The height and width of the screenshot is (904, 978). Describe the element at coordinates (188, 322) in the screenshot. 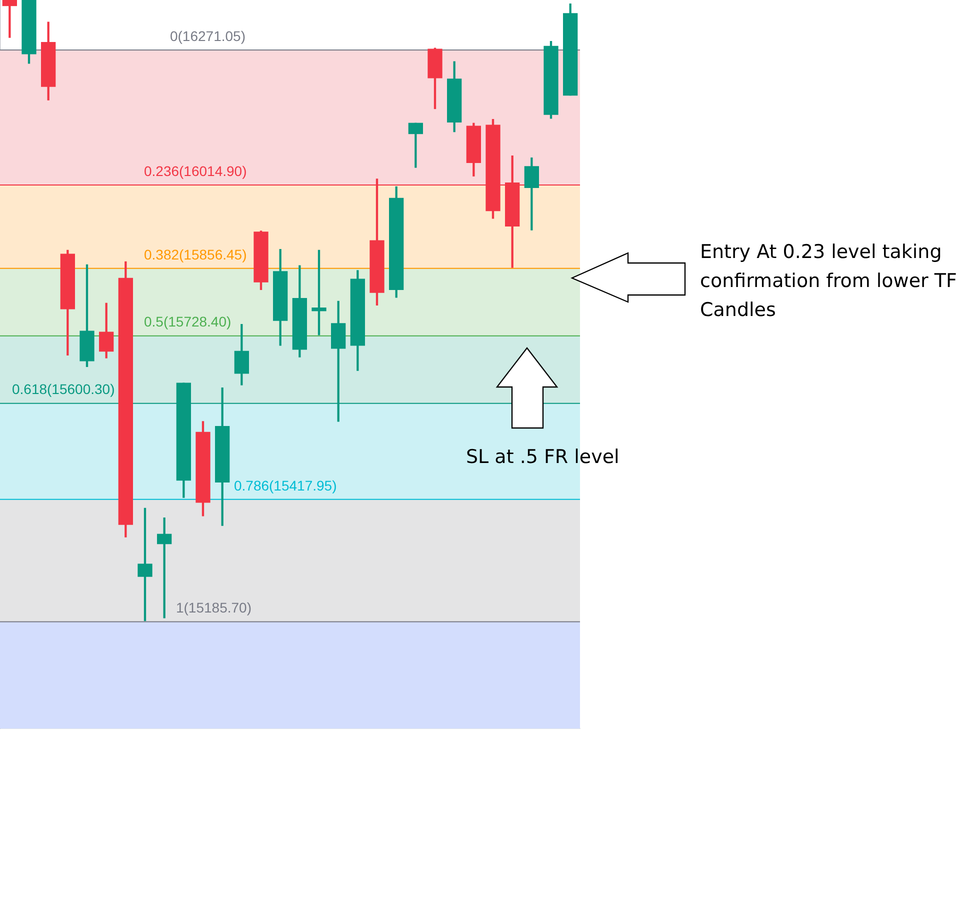

I see `ref-line-label: 0.5(15728.40)` at that location.